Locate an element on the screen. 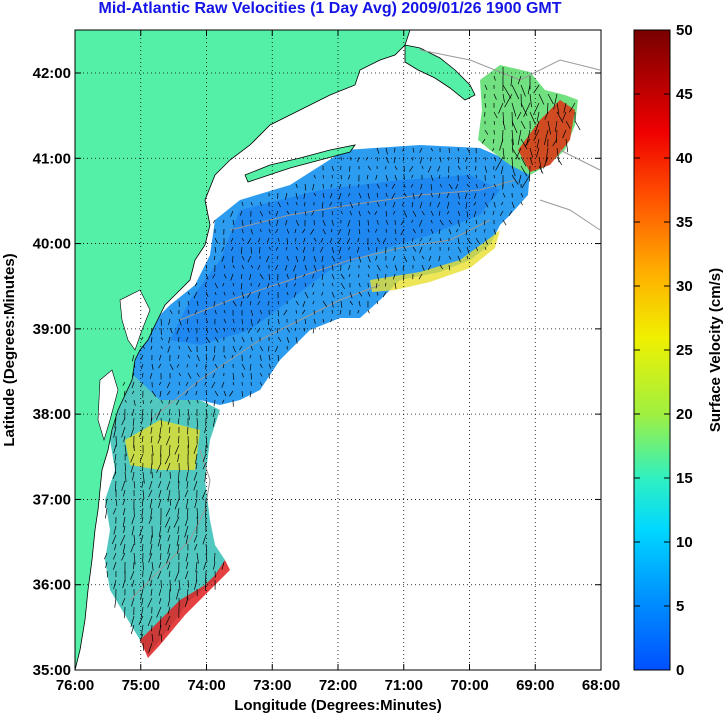  y-tick-label: 38:00 is located at coordinates (52, 414).